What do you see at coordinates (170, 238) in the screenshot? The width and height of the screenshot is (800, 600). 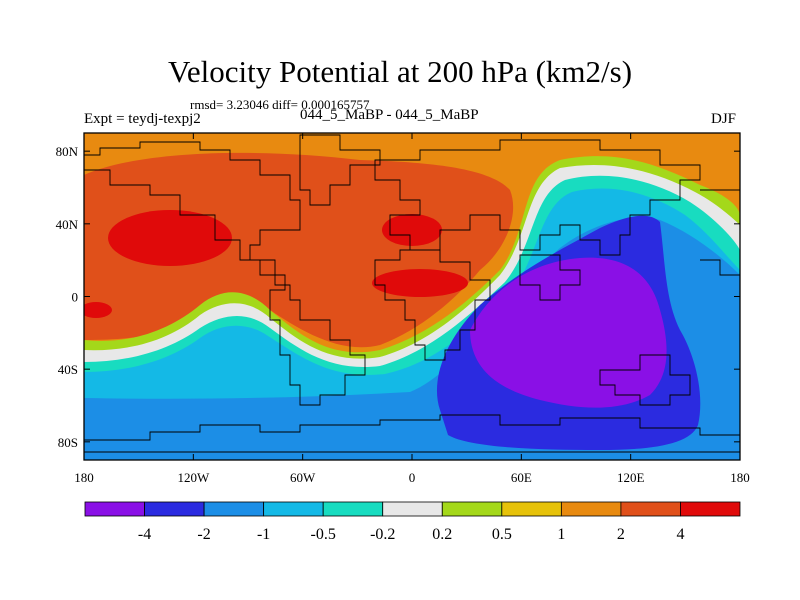 I see `contour-band-red-pacific` at bounding box center [170, 238].